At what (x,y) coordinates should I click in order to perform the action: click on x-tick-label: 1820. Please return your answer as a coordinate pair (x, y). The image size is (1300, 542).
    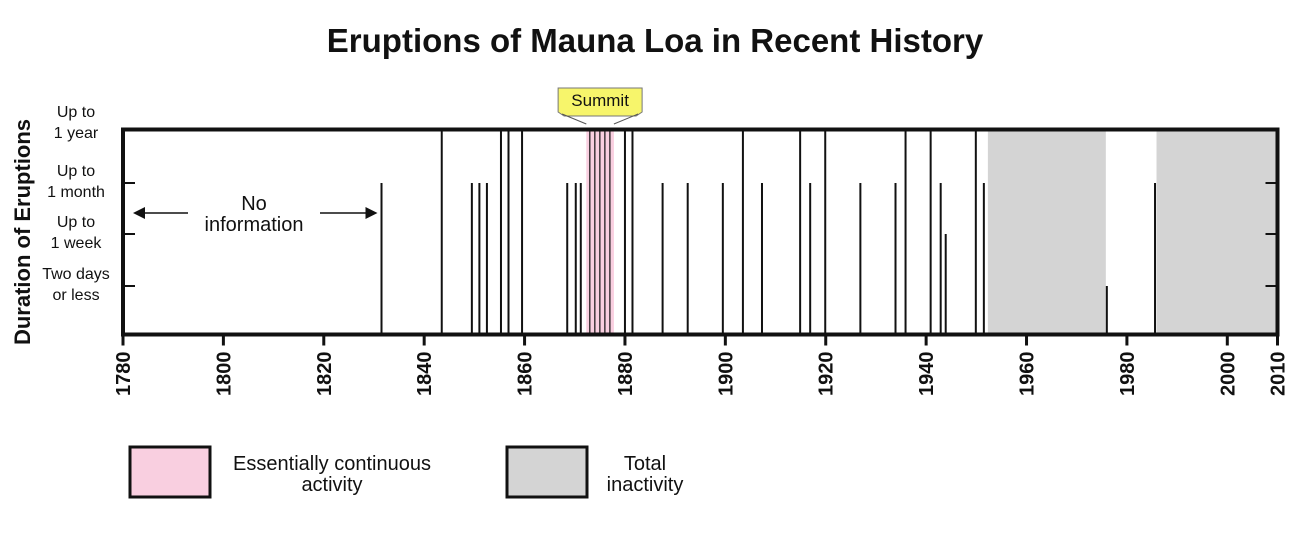
    Looking at the image, I should click on (325, 374).